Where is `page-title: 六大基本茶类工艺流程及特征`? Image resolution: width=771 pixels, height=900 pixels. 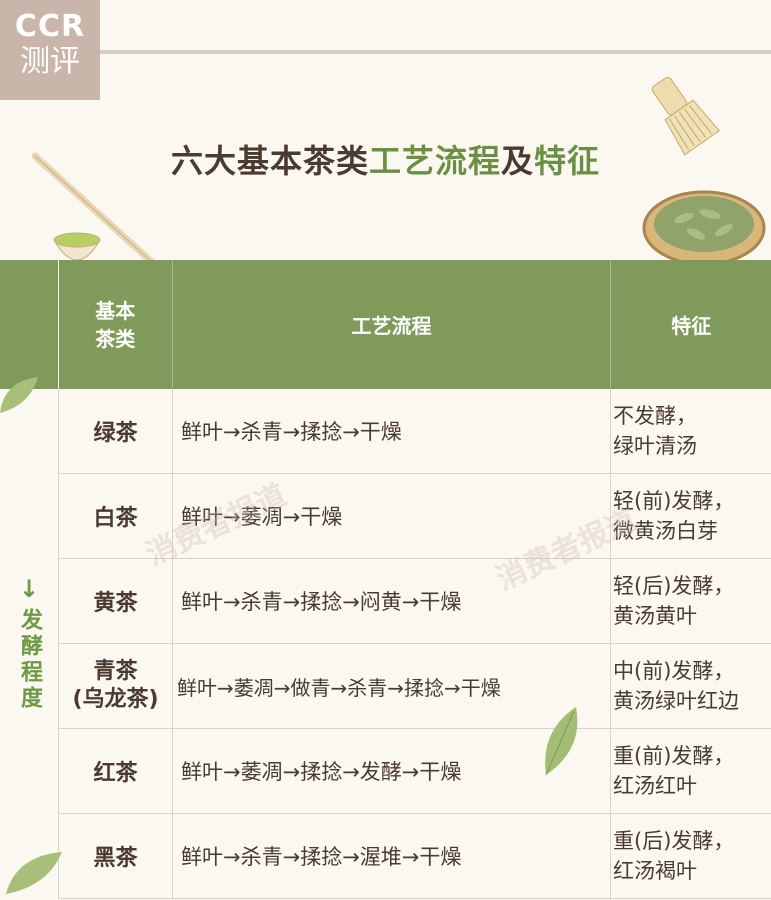 page-title: 六大基本茶类工艺流程及特征 is located at coordinates (385, 159).